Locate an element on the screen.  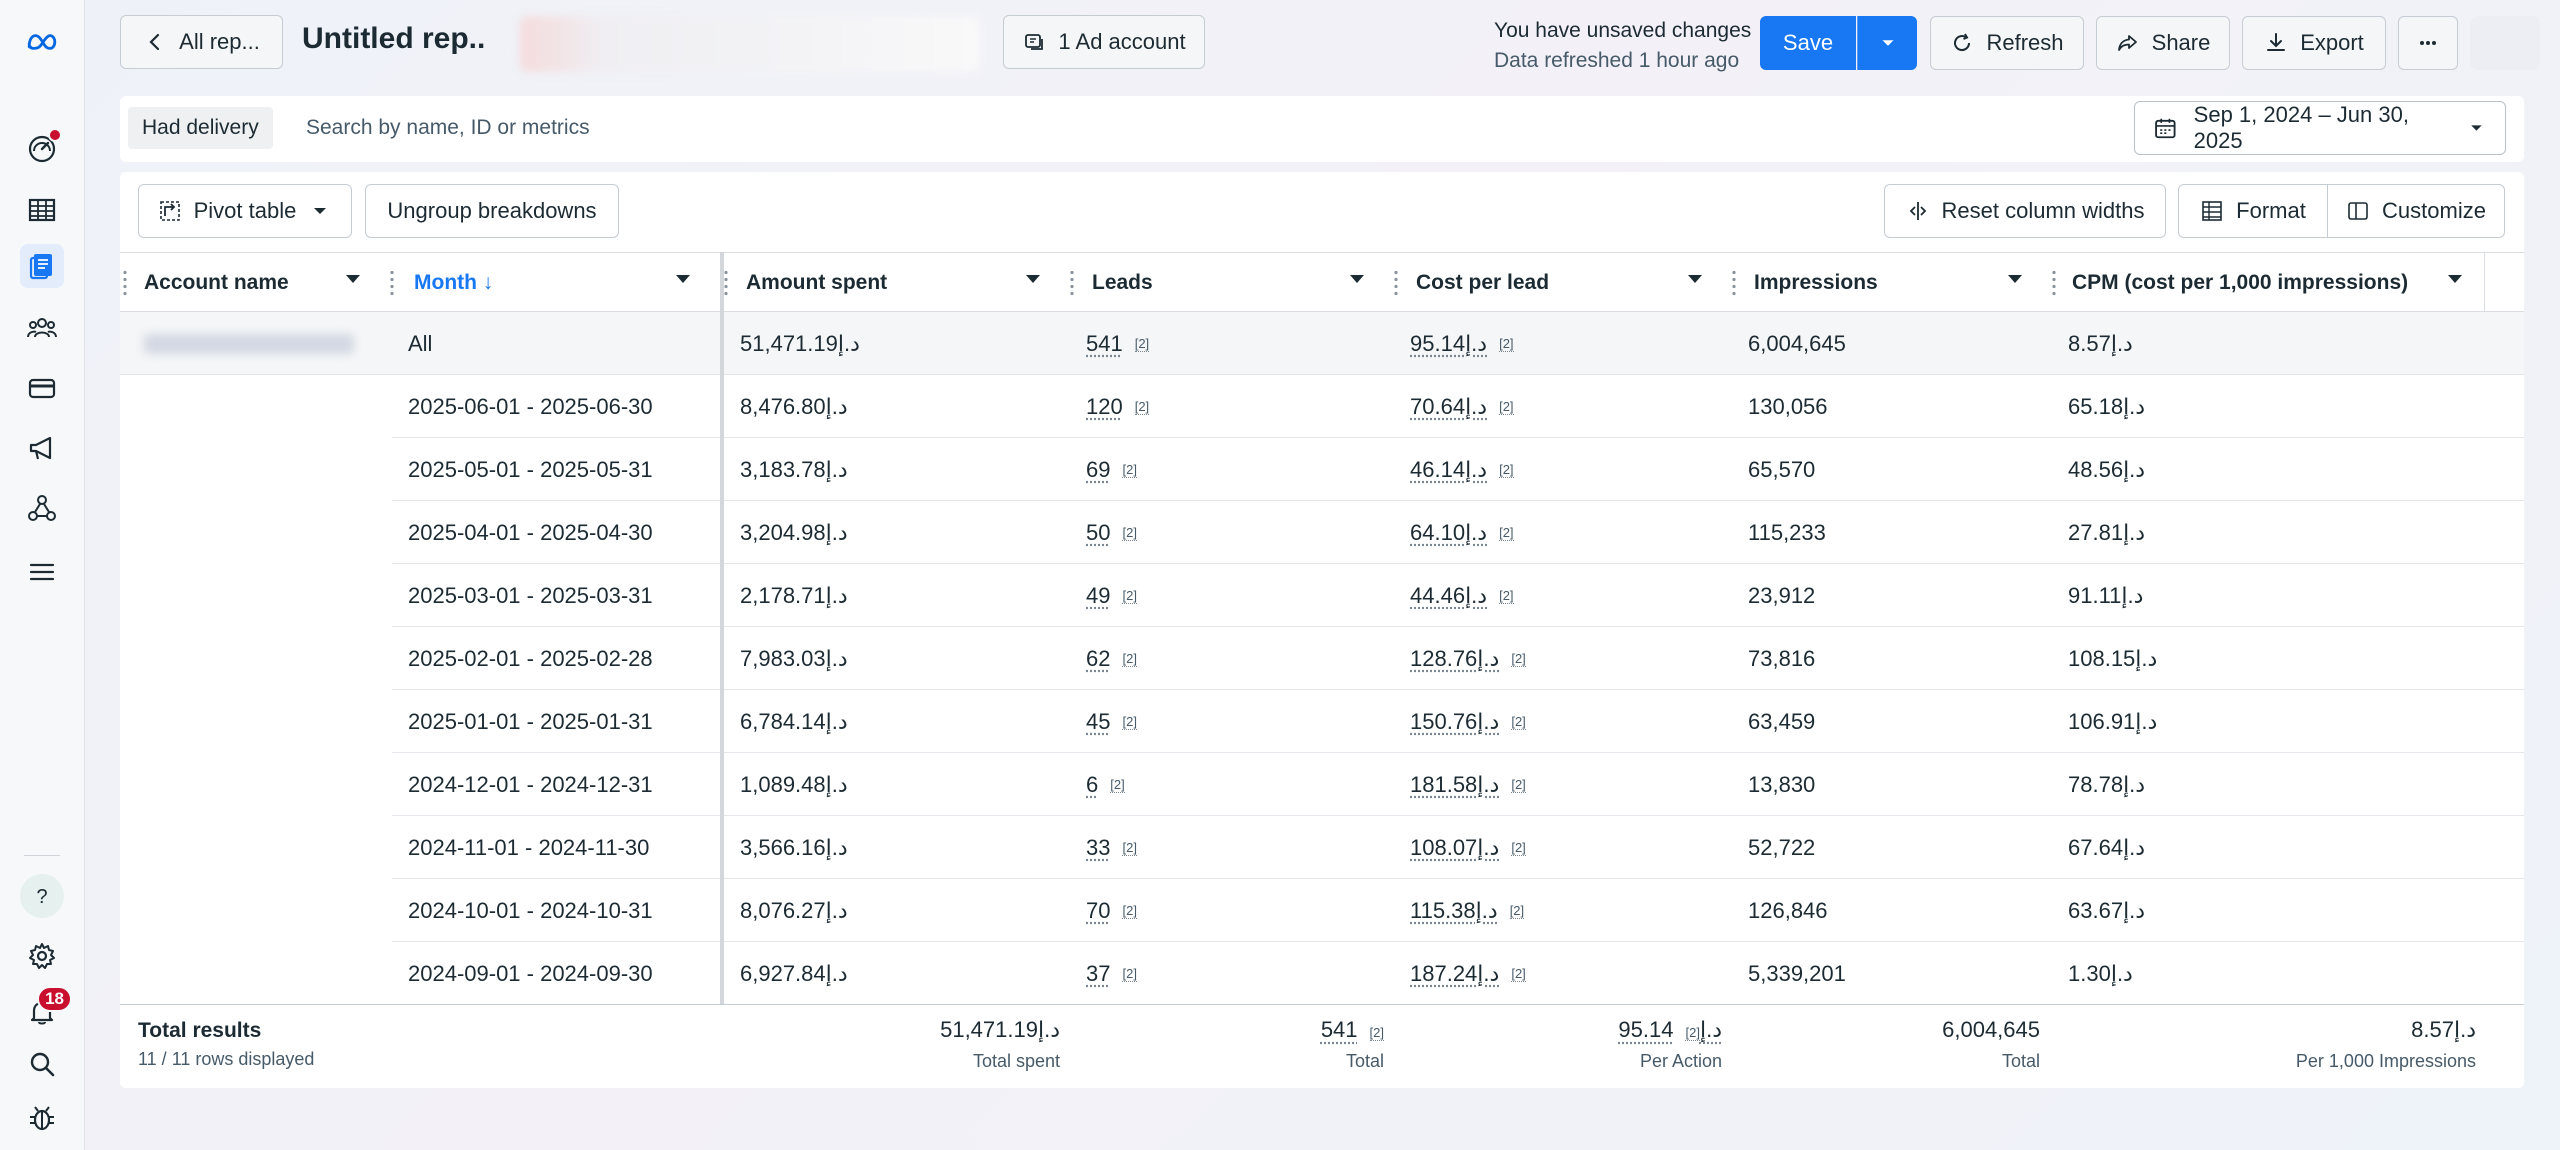
total-cost-per-lead: 95.14د.إ[2] is located at coordinates (1670, 1029).